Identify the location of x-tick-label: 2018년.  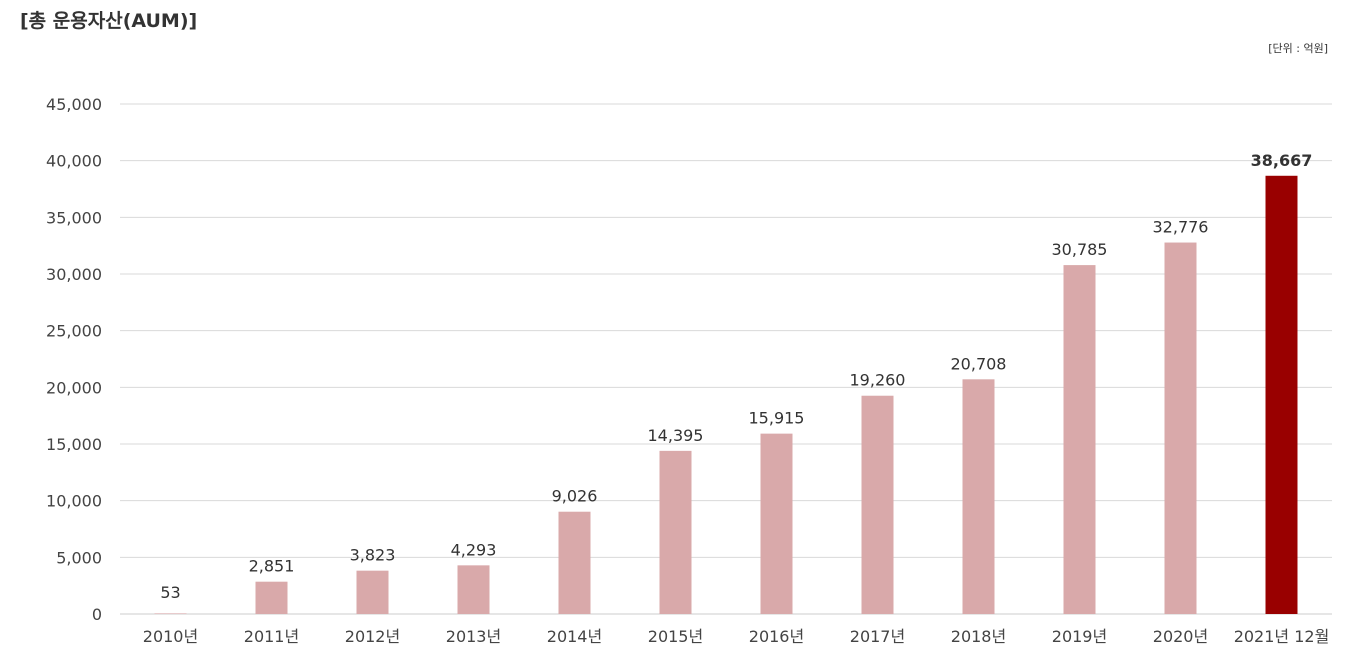
(978, 636).